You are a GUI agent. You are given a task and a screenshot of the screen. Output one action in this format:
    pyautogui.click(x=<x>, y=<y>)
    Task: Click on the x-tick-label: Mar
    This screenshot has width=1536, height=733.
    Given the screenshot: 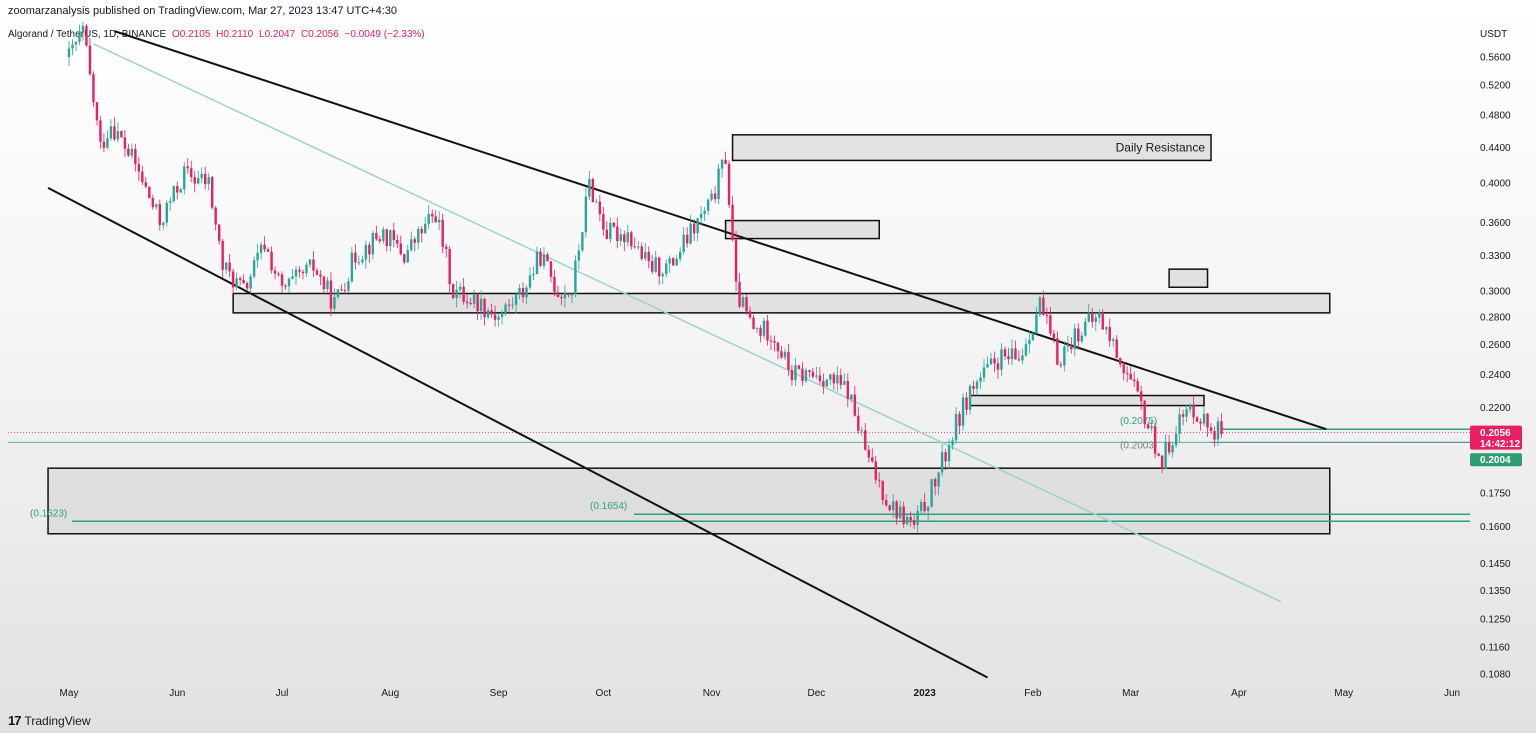 What is the action you would take?
    pyautogui.click(x=1131, y=693)
    